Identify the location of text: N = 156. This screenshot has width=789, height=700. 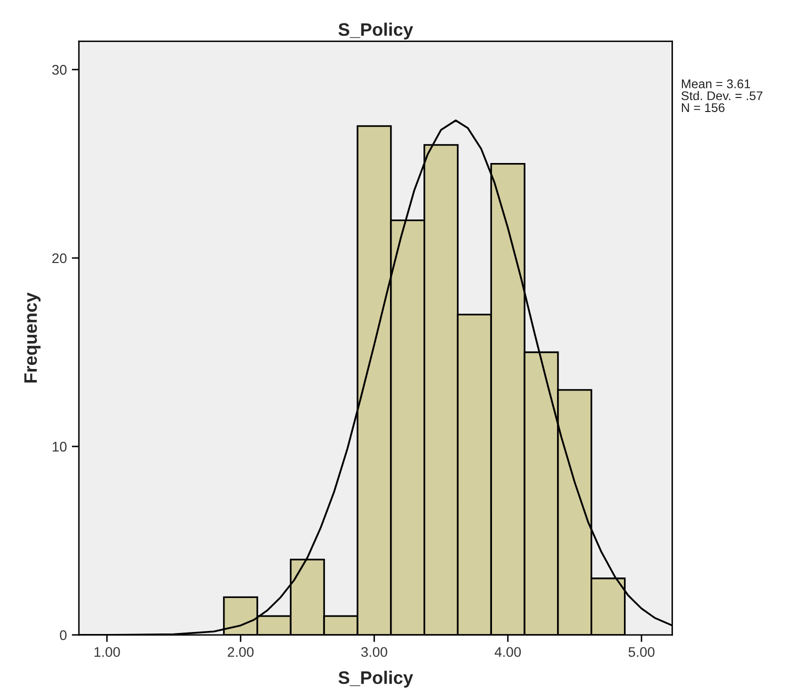
(703, 107).